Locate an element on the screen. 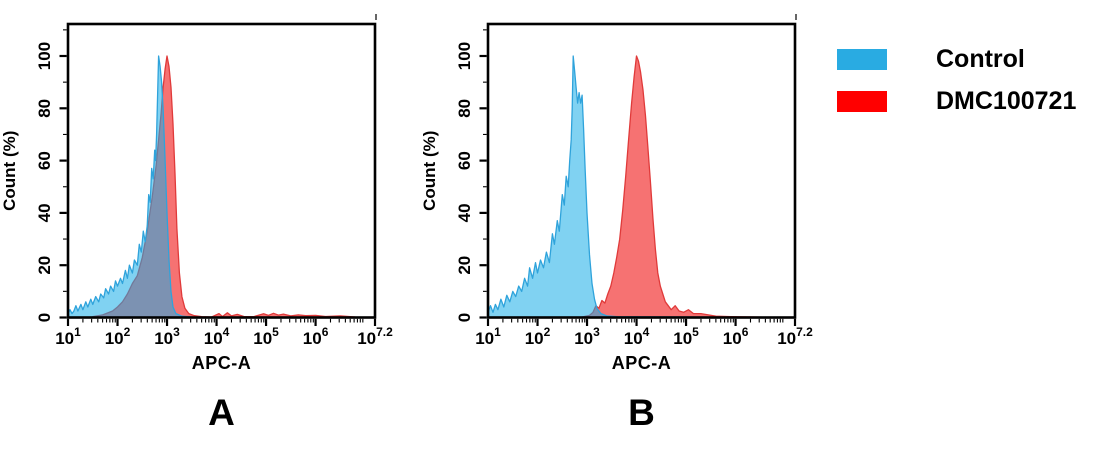  panel-letter-b: B is located at coordinates (641, 412).